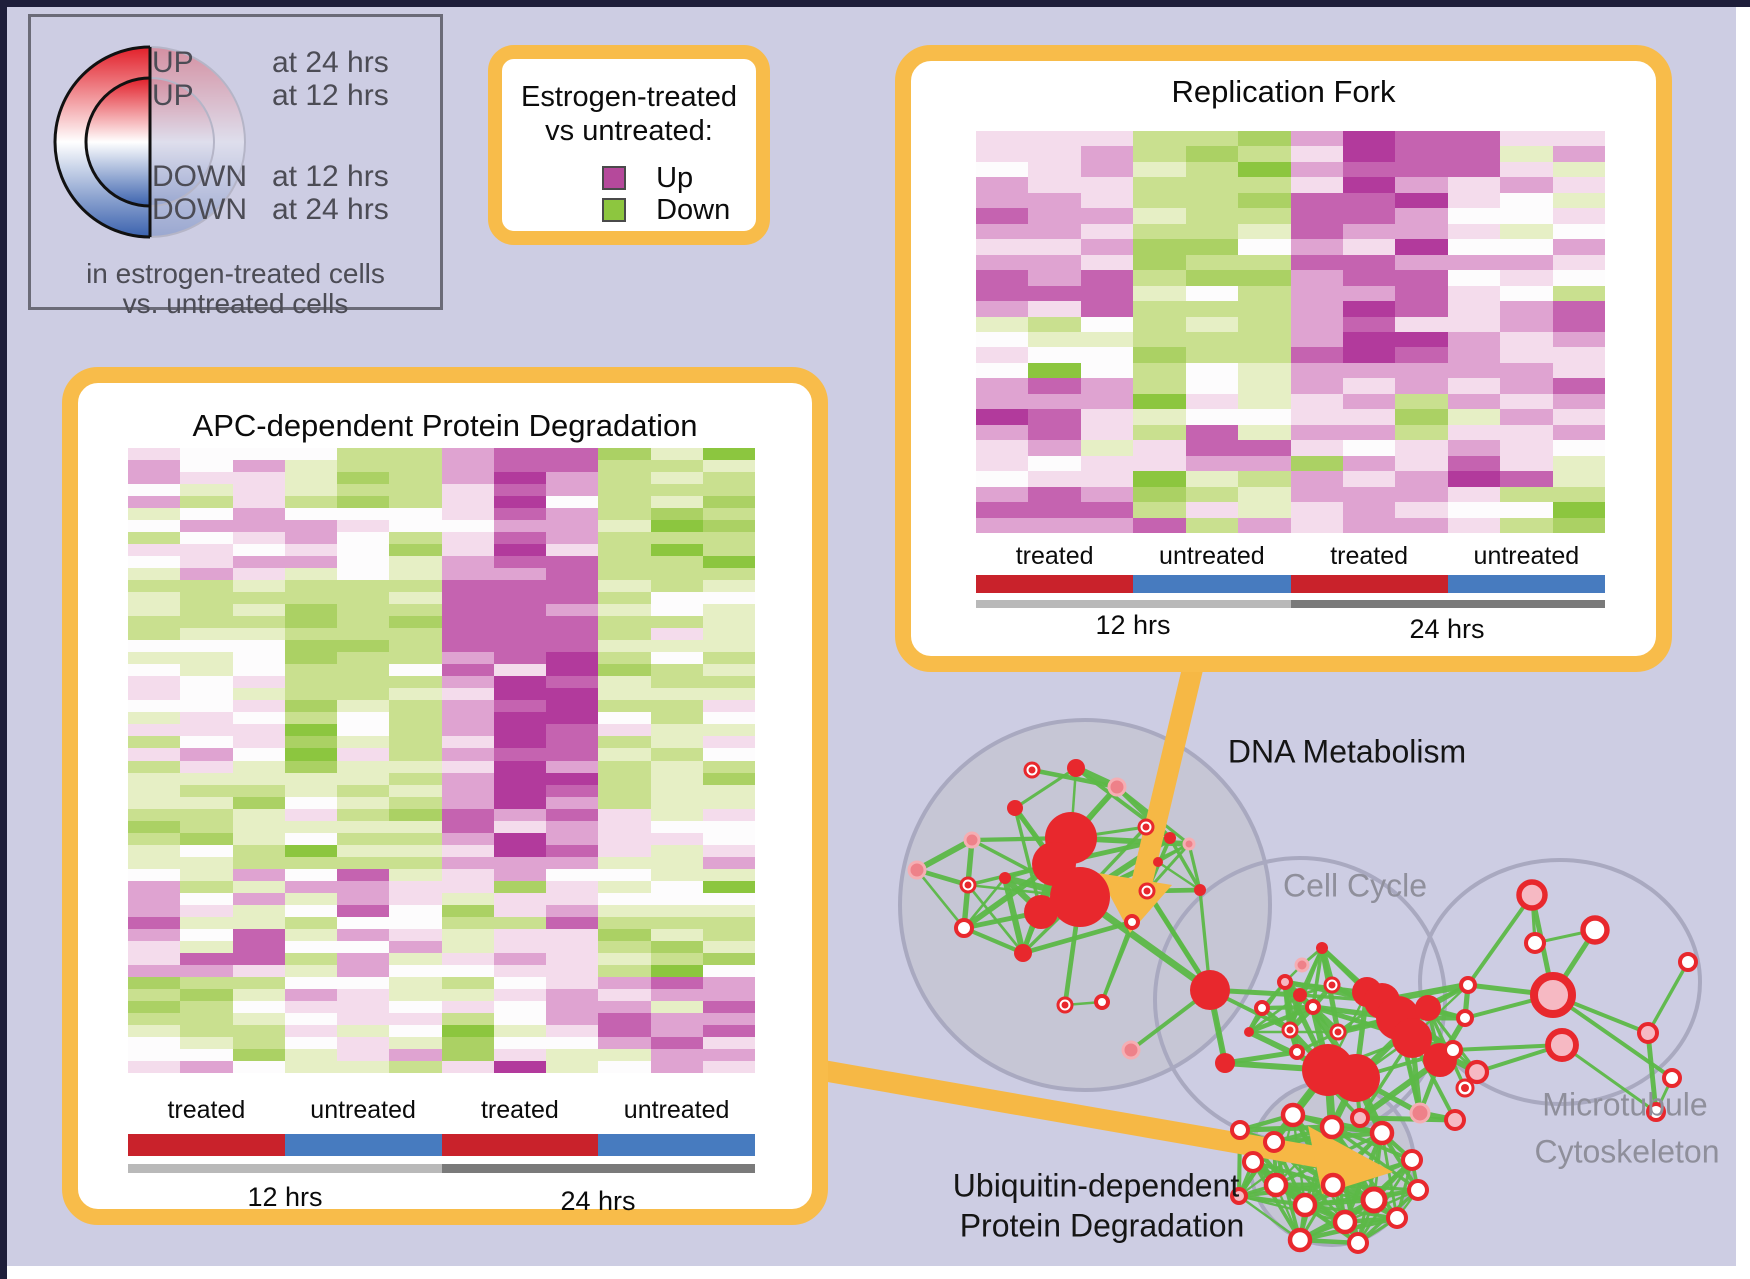  I want to click on network-label-dna: DNA Metabolism, so click(1347, 751).